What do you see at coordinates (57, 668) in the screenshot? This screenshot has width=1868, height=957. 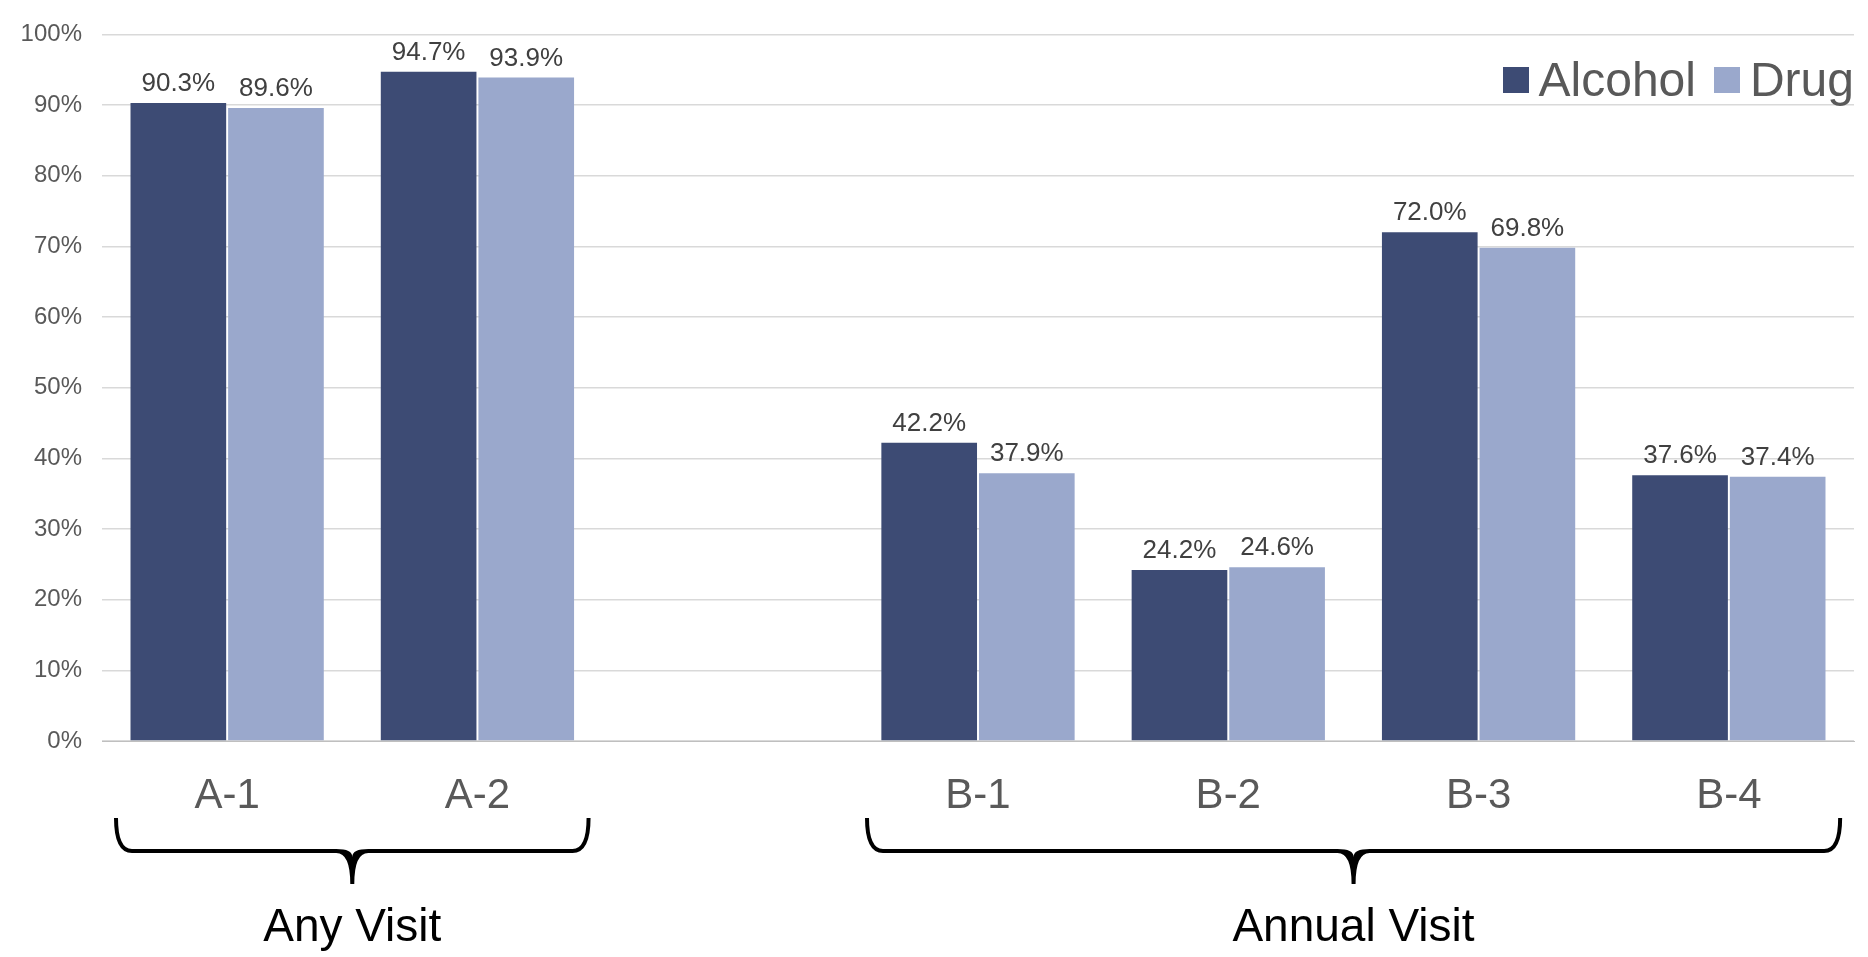 I see `y-tick-label: 10%` at bounding box center [57, 668].